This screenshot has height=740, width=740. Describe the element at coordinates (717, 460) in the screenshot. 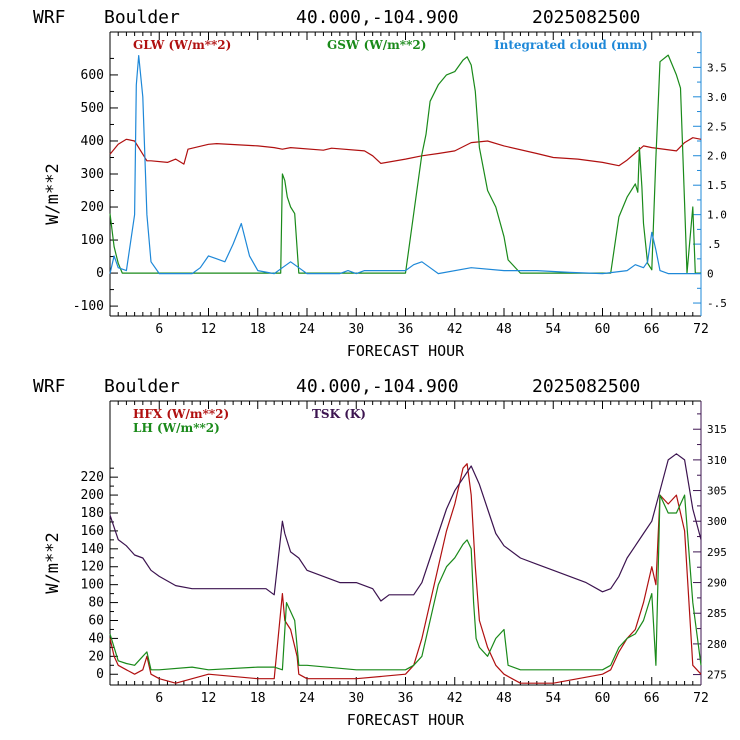

I see `y2-tick-label: 310` at that location.